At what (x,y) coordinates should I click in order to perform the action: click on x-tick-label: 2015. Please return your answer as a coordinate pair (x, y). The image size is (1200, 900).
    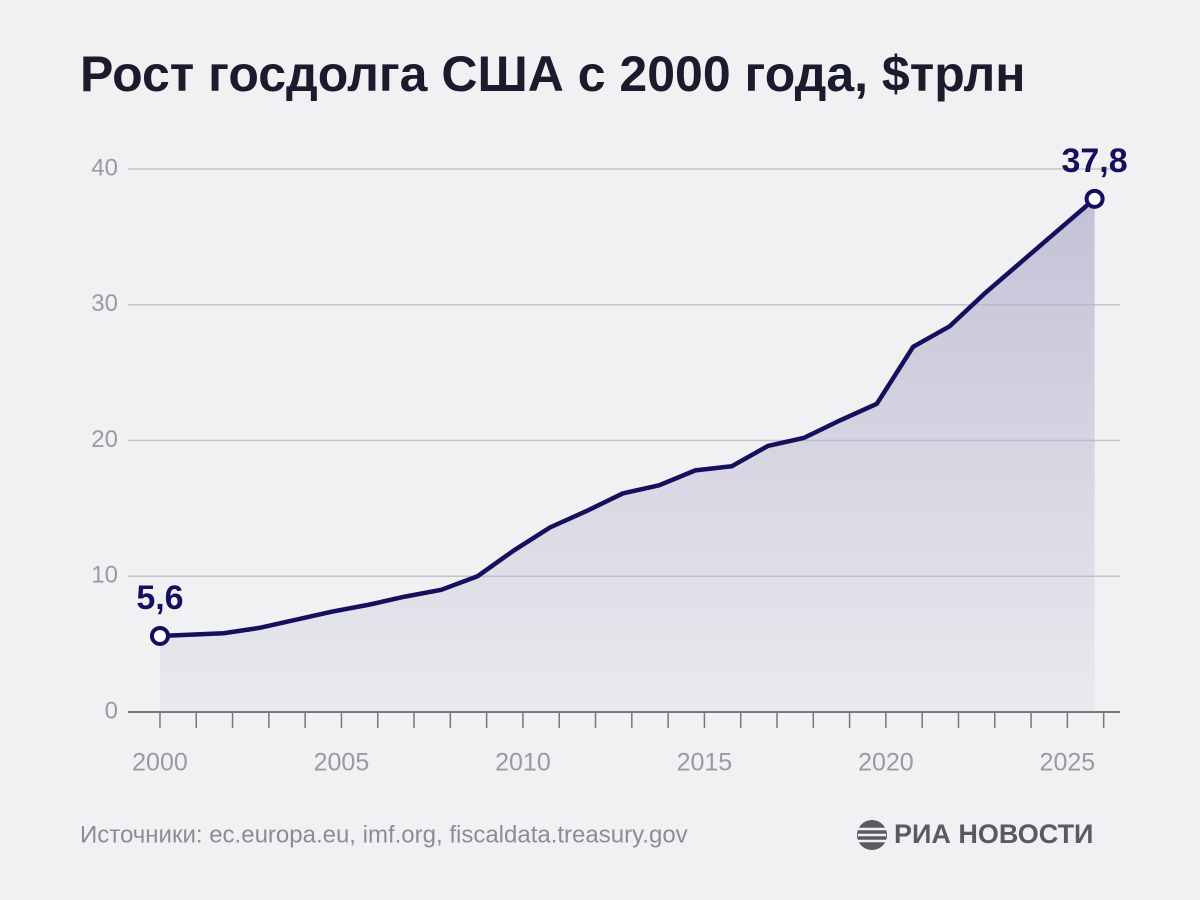
    Looking at the image, I should click on (705, 763).